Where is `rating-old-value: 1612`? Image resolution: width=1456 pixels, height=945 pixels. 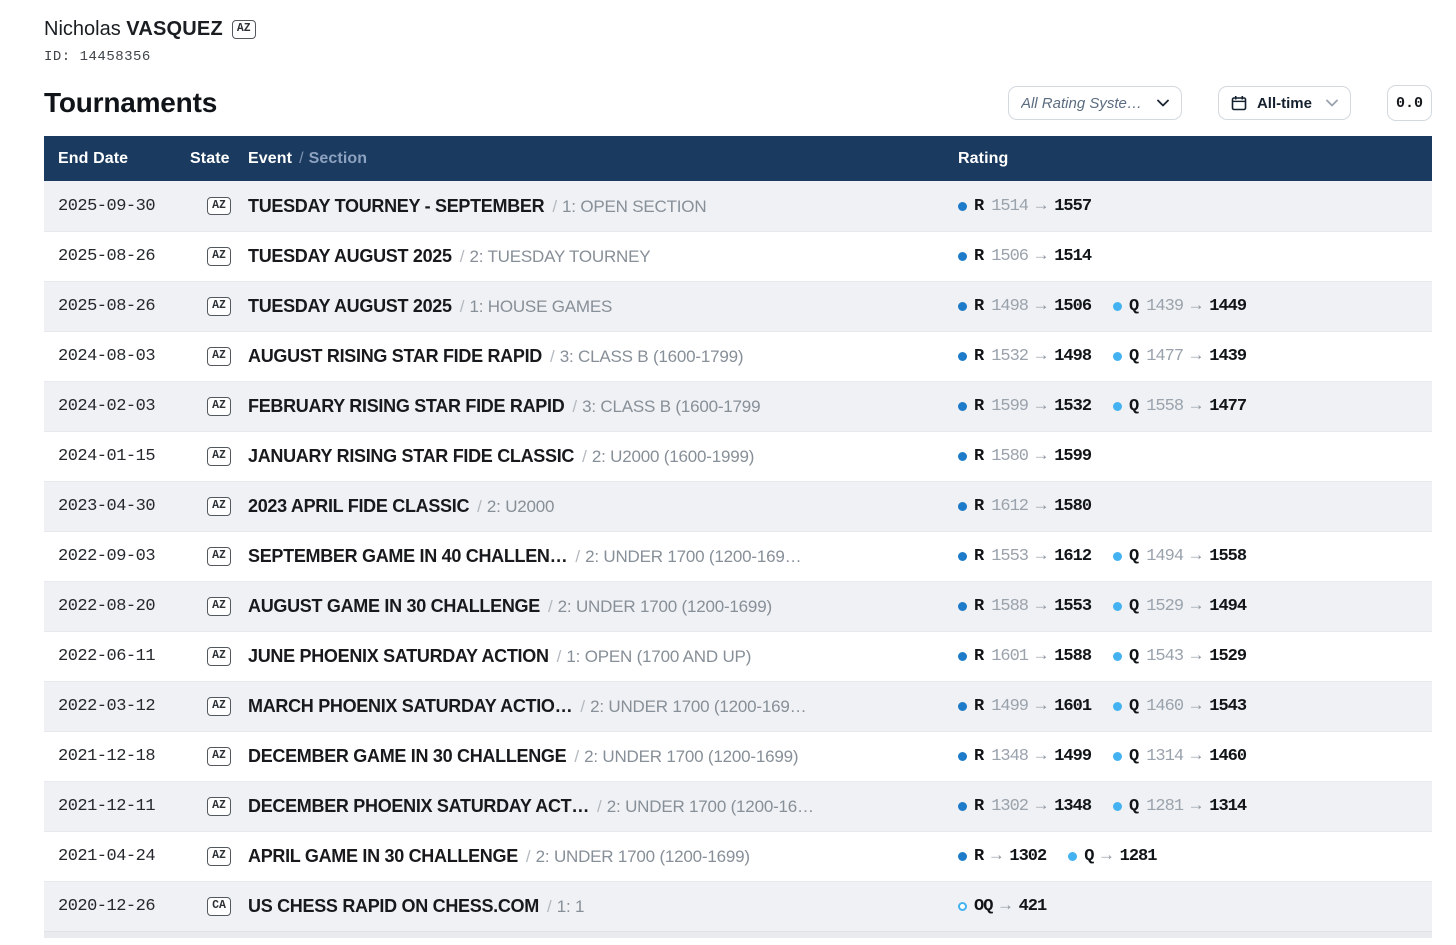 rating-old-value: 1612 is located at coordinates (1010, 506).